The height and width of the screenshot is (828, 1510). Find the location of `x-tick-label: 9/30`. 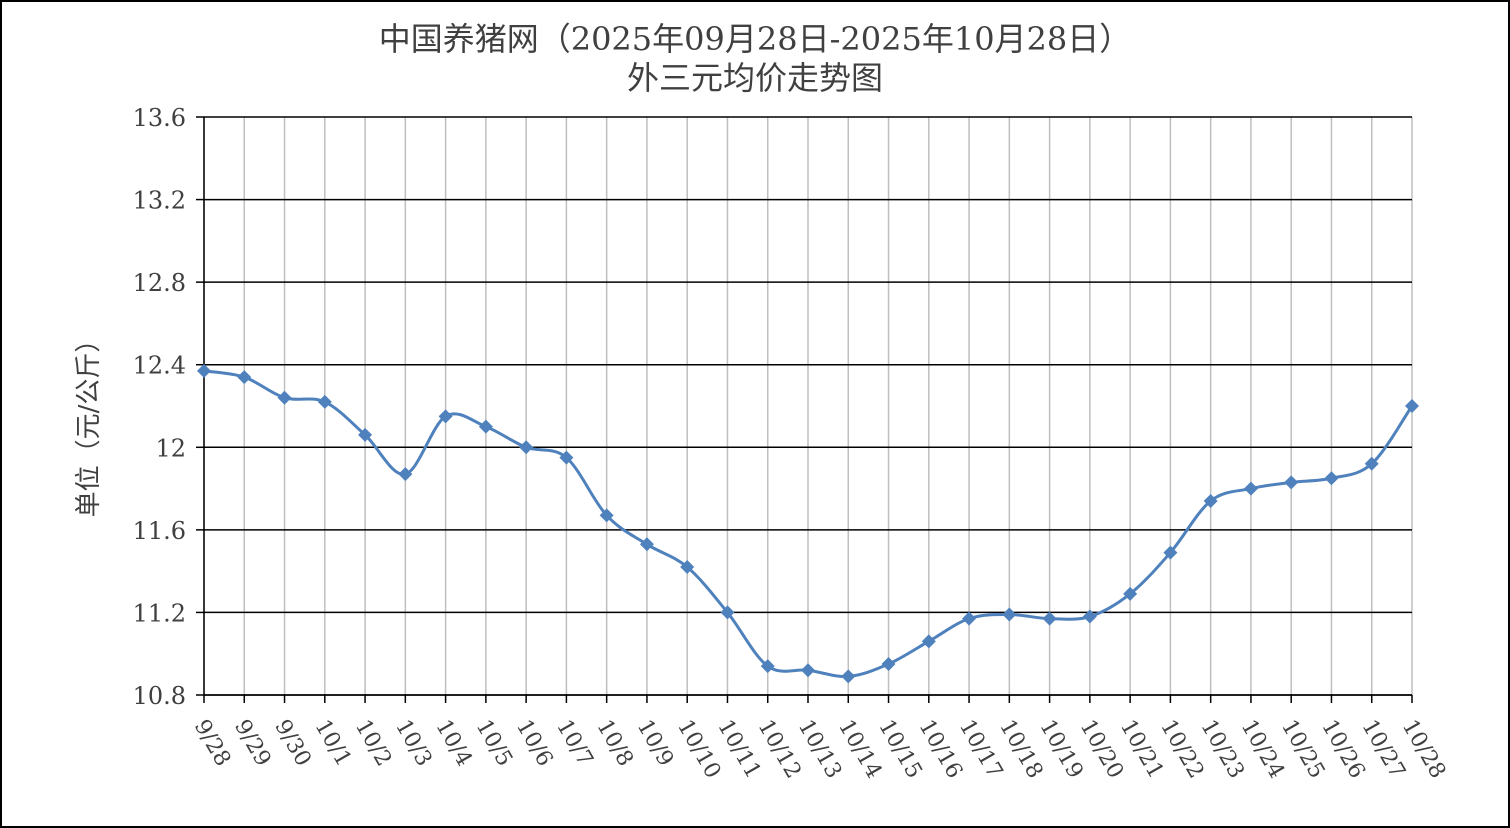

x-tick-label: 9/30 is located at coordinates (292, 743).